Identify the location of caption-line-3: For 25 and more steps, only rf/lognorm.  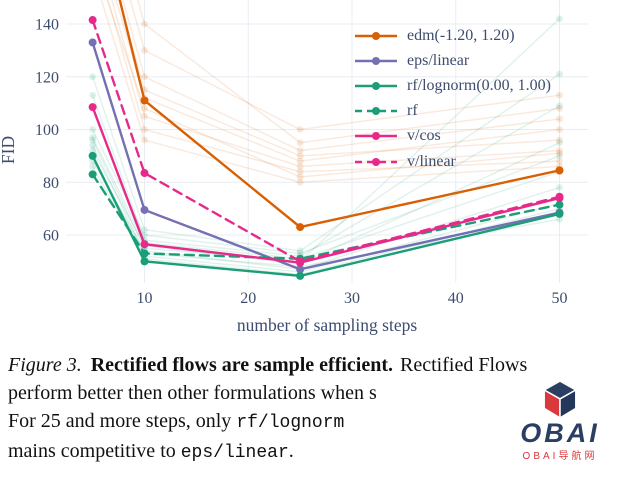
(323, 422).